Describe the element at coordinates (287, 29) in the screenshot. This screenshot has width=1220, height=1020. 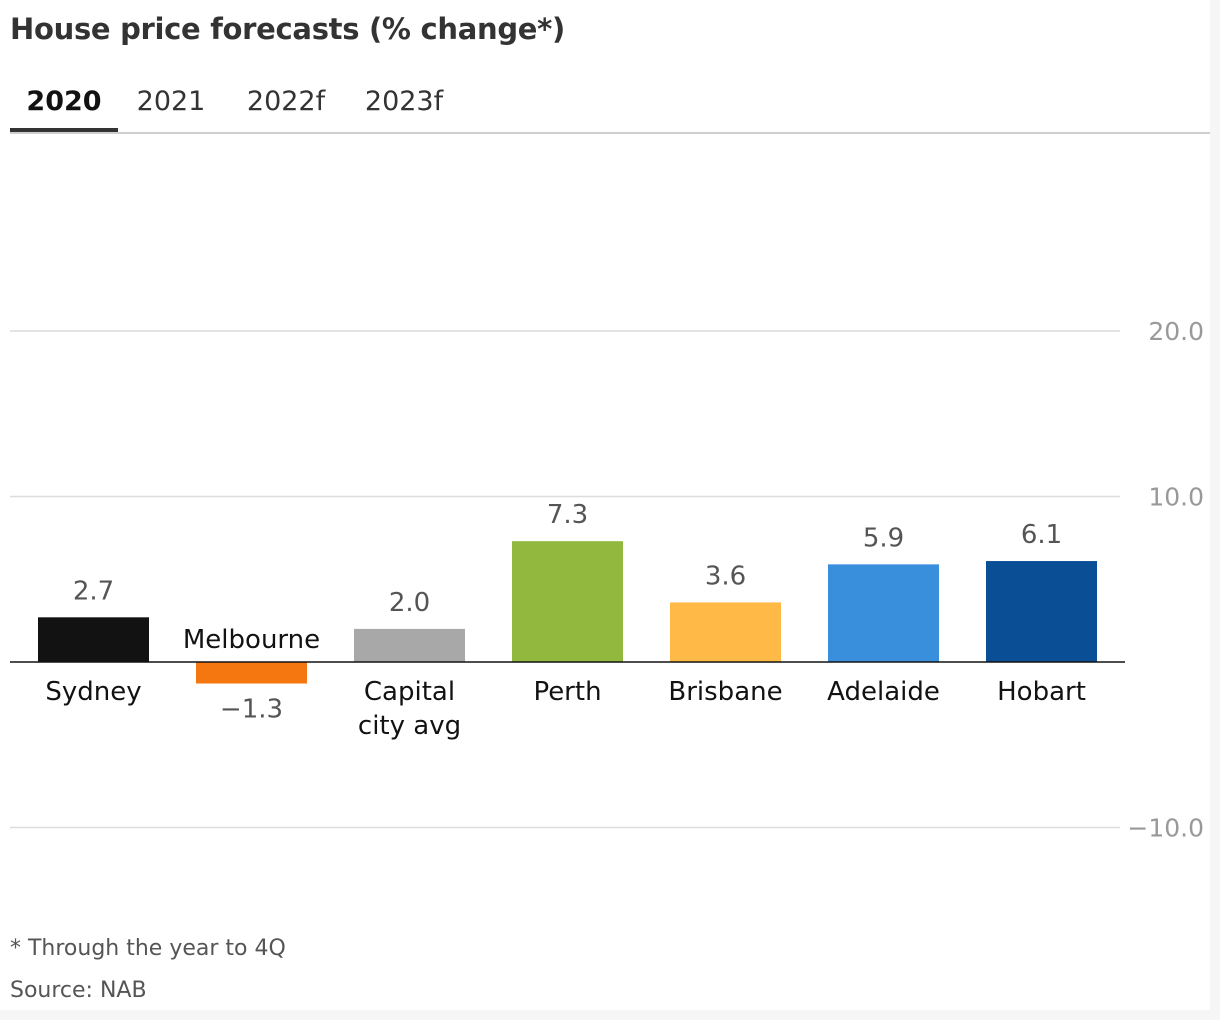
I see `chart-title: House price forecasts (% change*)` at that location.